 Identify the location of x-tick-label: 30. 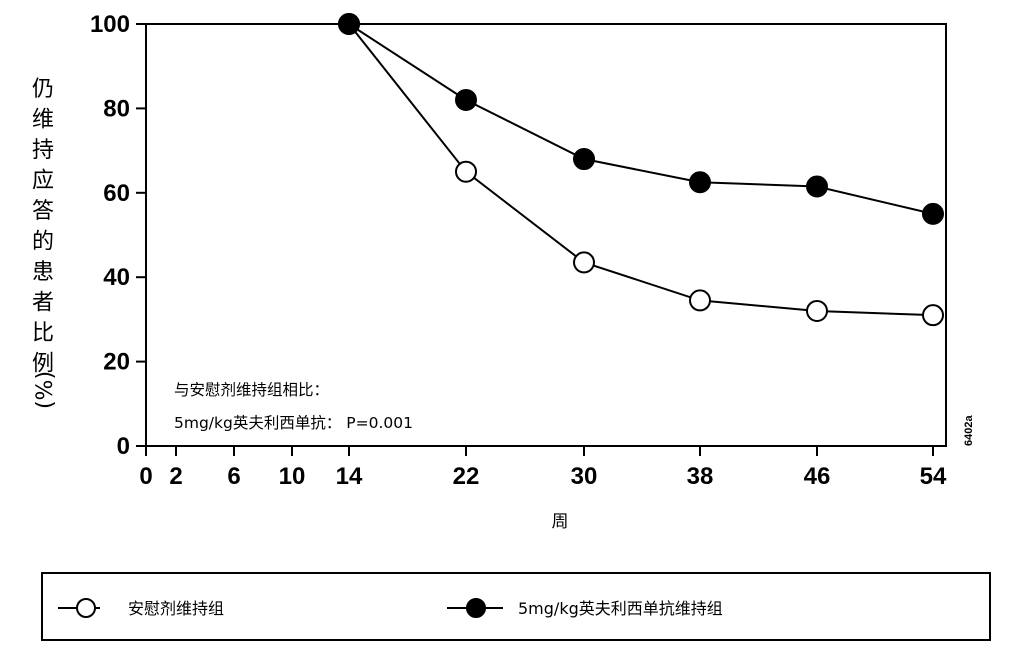
(584, 476).